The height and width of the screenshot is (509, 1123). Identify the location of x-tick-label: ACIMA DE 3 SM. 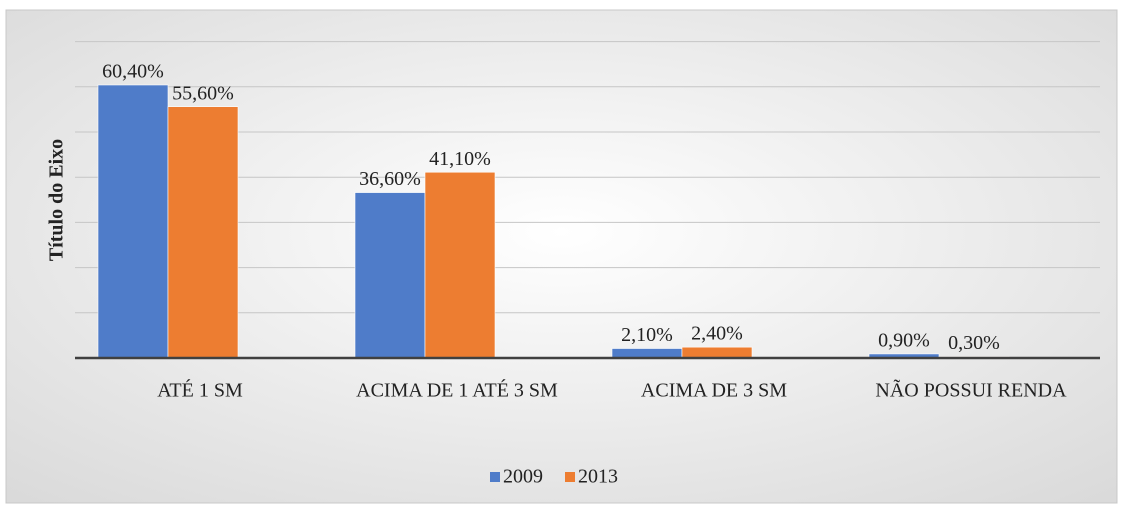
(714, 391).